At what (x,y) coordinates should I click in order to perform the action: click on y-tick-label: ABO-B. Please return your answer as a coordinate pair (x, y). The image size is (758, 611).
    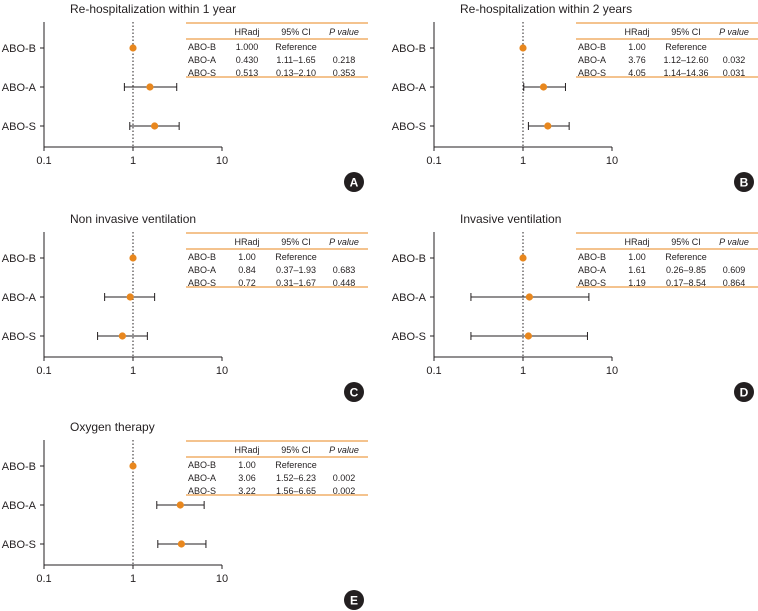
    Looking at the image, I should click on (409, 49).